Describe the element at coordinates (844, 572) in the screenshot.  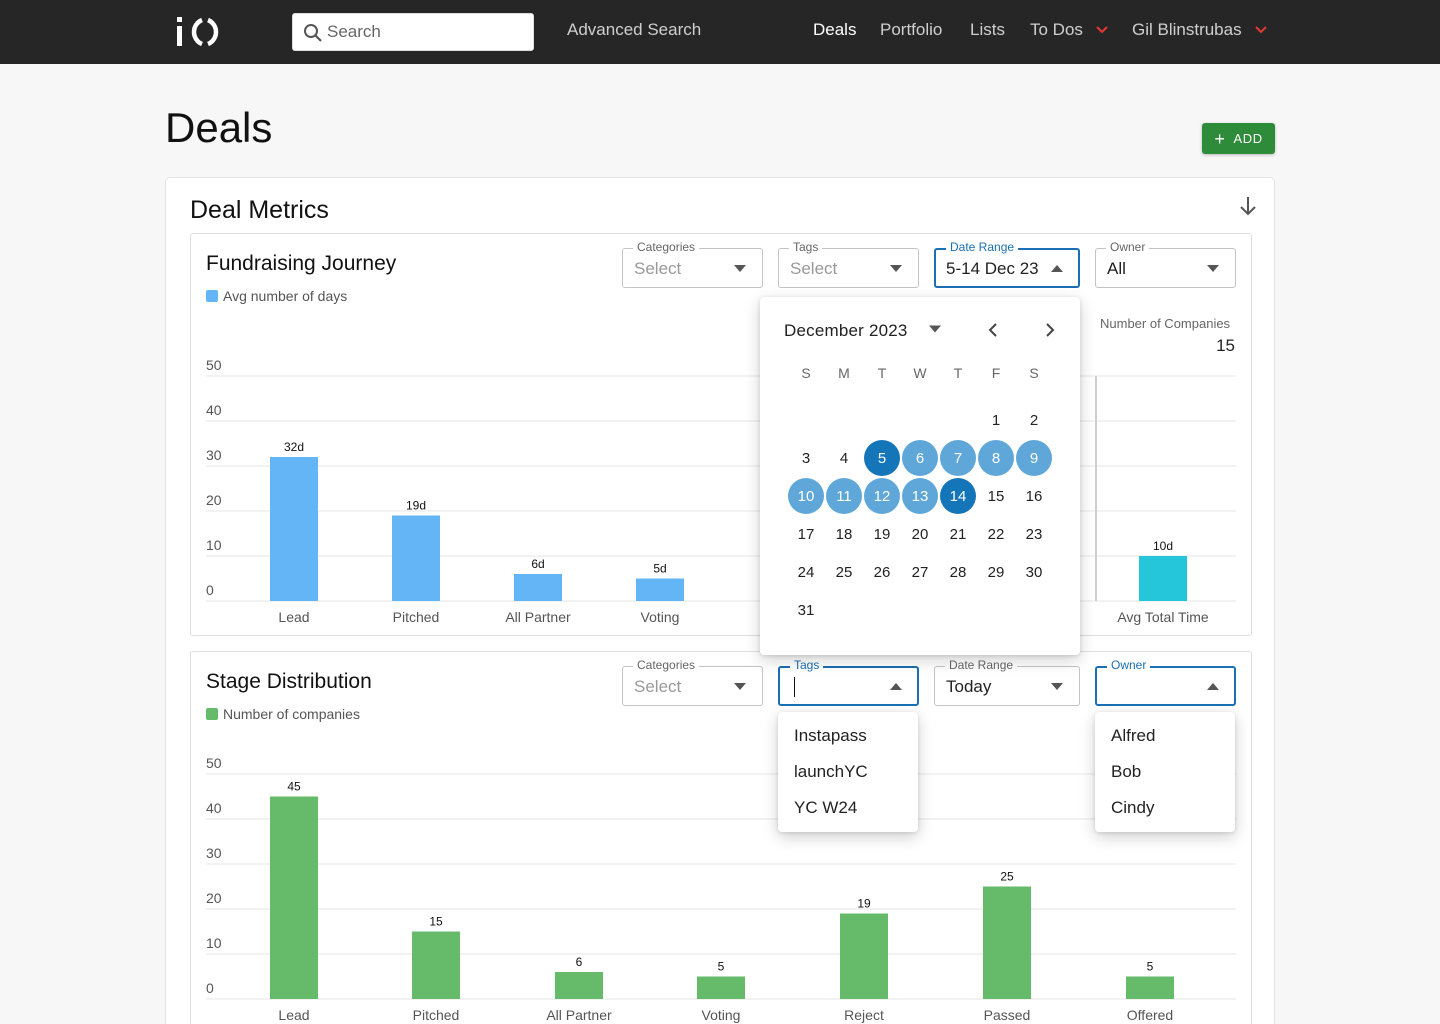
I see `calendar-day: 25` at that location.